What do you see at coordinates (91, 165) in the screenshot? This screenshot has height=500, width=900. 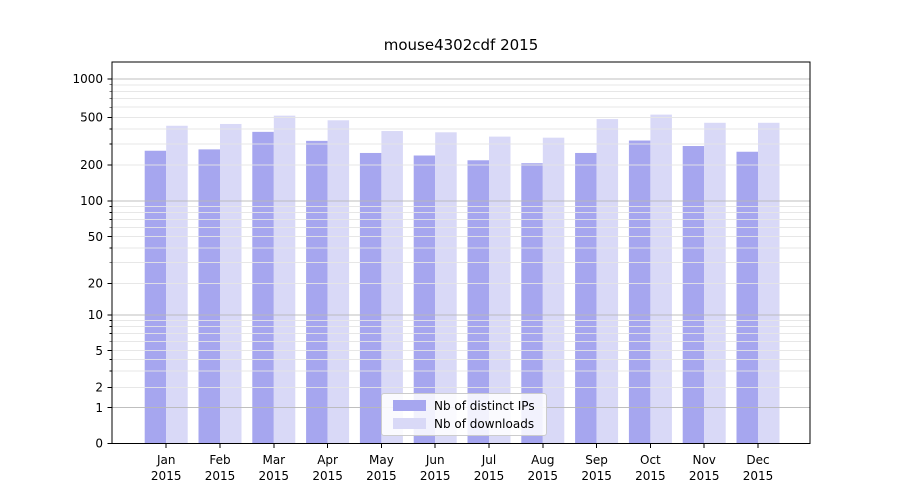 I see `y-tick-label: 200` at bounding box center [91, 165].